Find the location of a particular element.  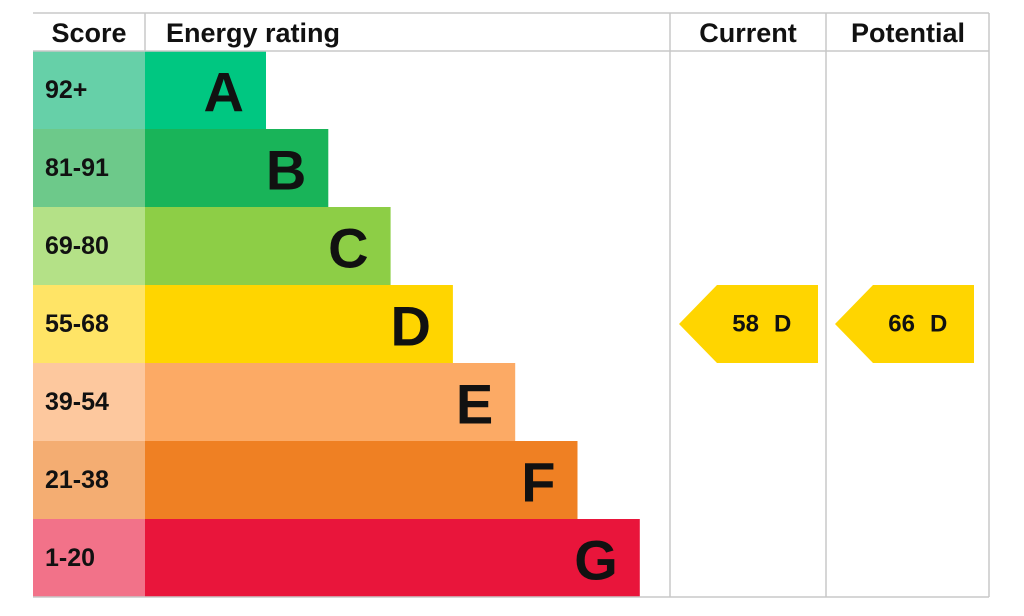

current-header: Current is located at coordinates (748, 33).